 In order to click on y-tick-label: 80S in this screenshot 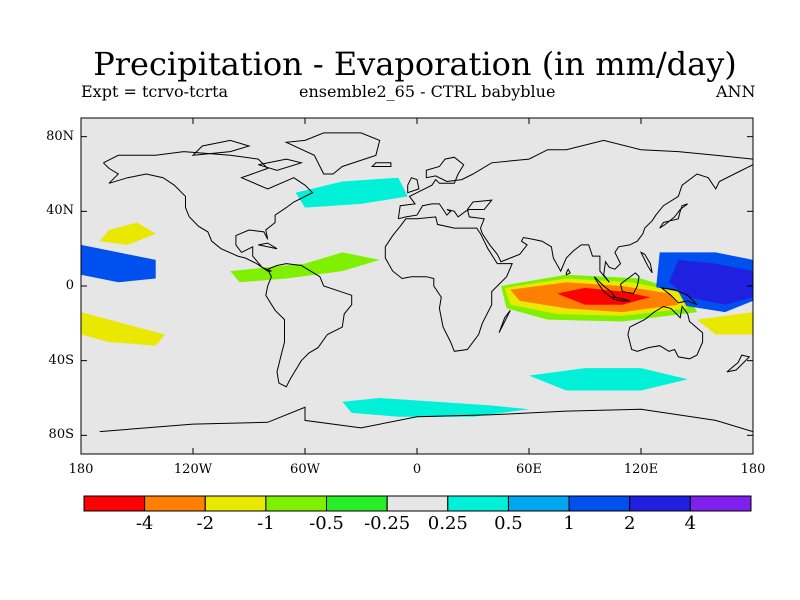, I will do `click(61, 435)`.